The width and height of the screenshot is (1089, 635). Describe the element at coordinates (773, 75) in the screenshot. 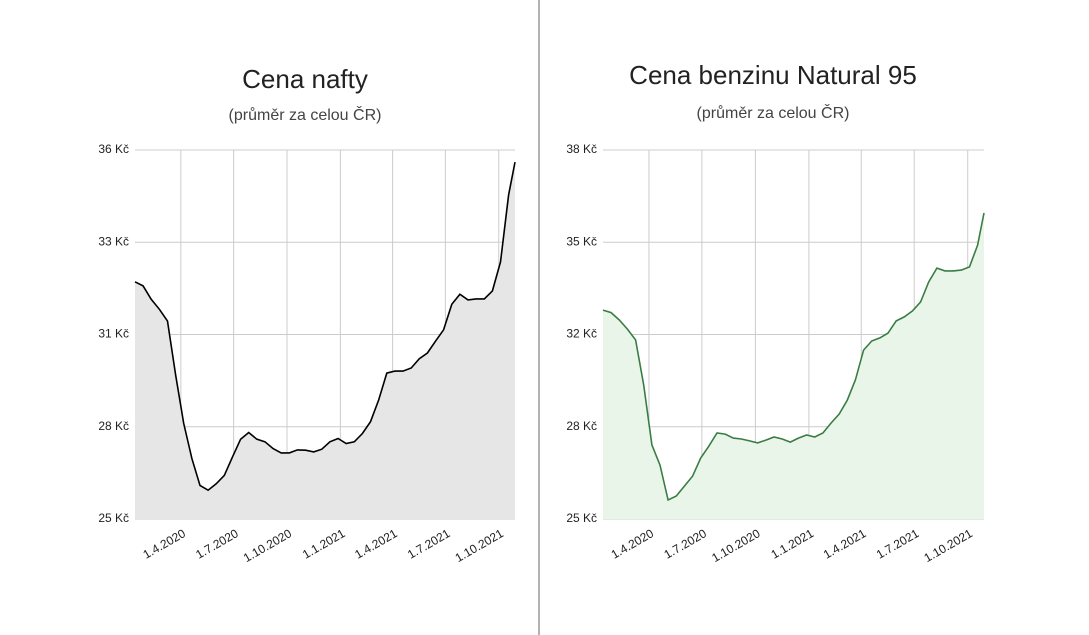

I see `chart-title: Cena benzinu Natural 95` at that location.